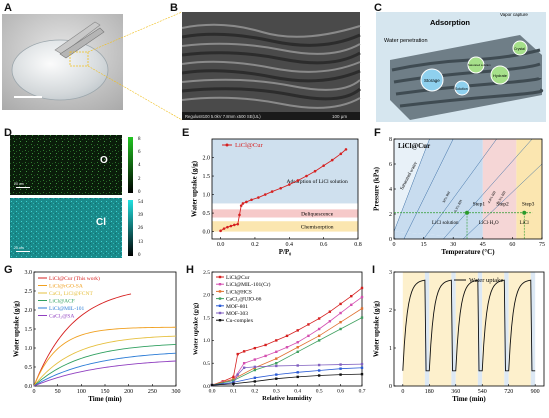  I want to click on x-tick-label: 0.1, so click(233, 392).